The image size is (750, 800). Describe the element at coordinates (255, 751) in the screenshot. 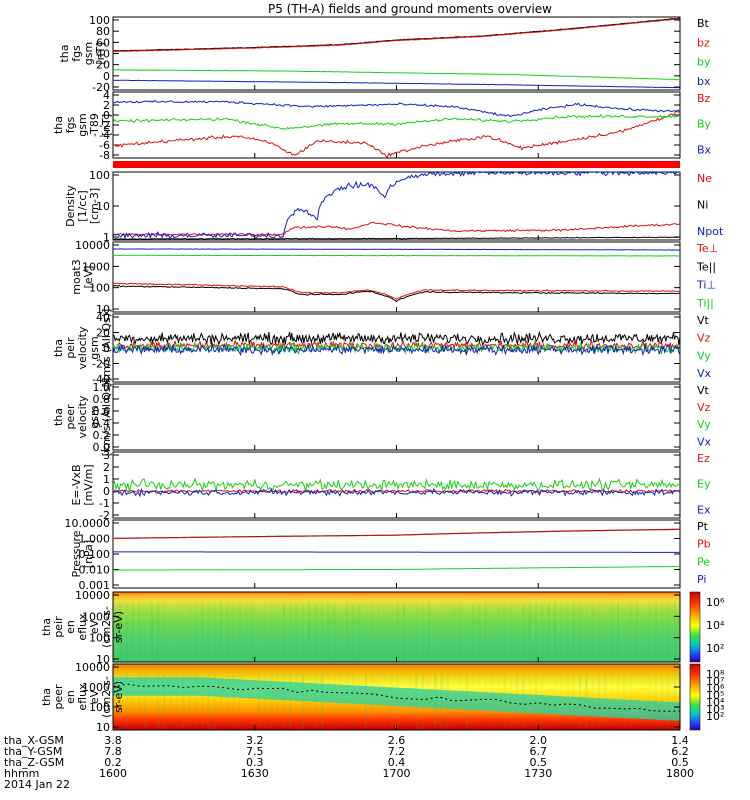

I see `x-axis-value: 7.5` at that location.